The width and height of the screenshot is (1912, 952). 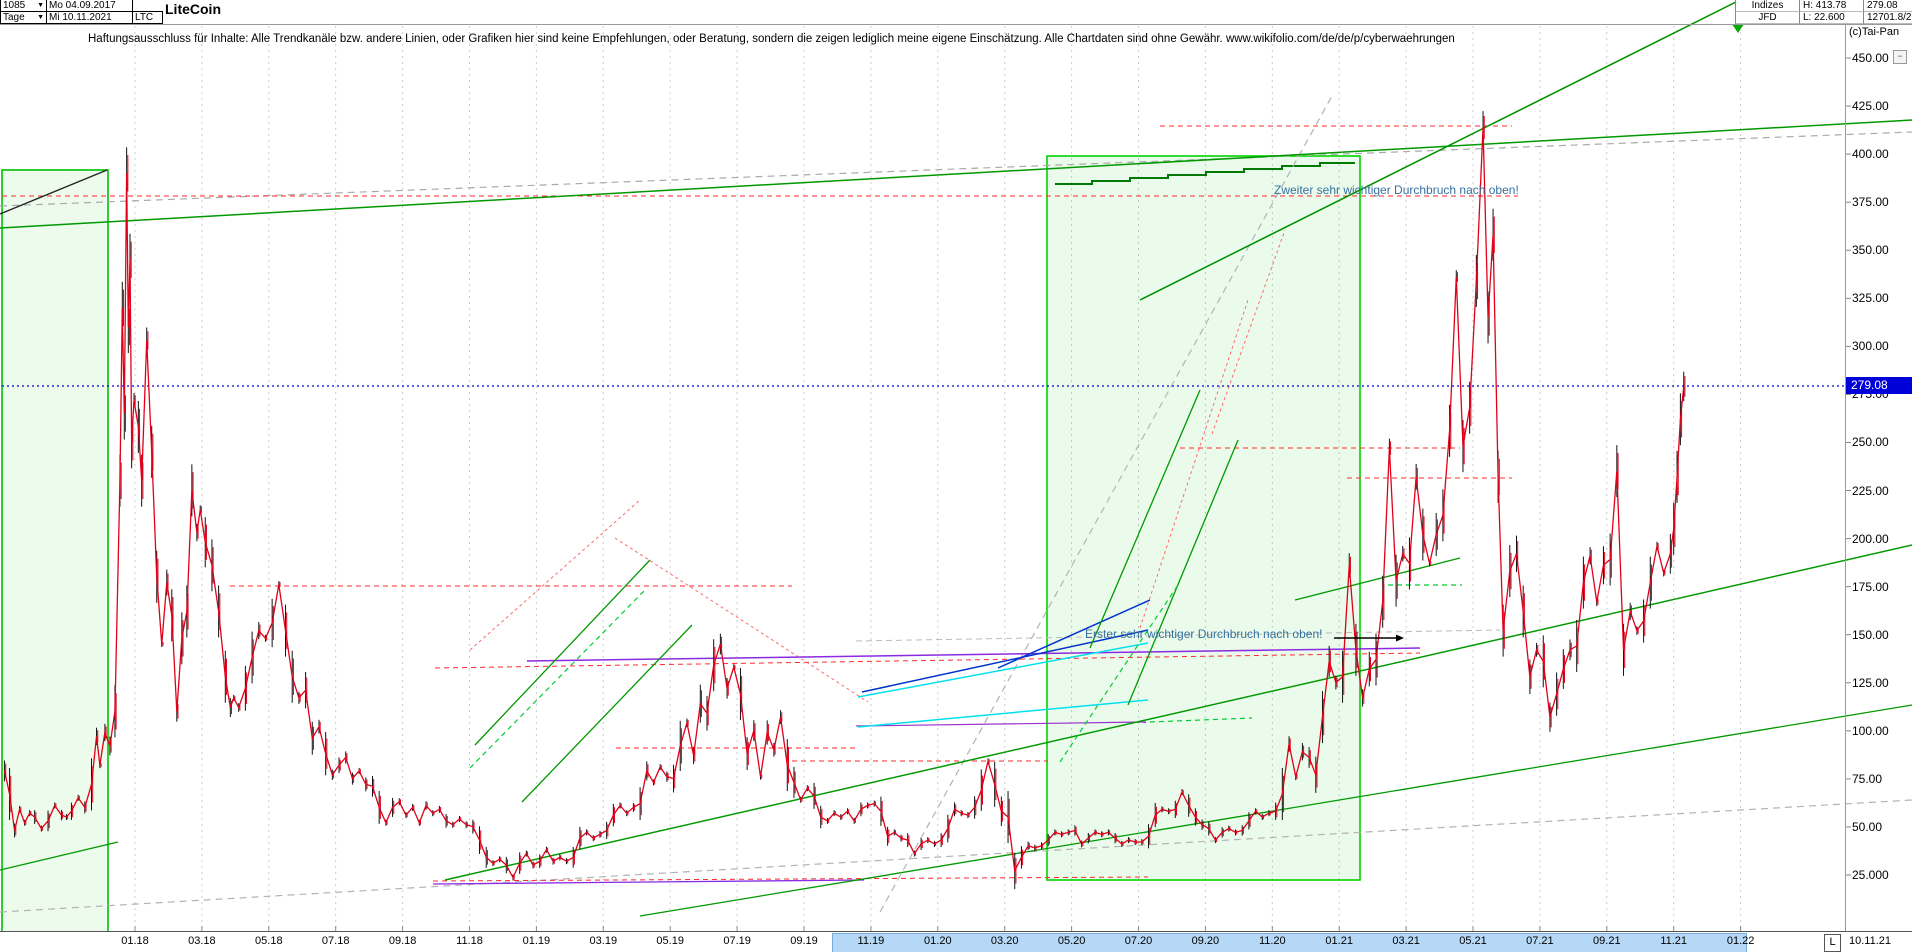 What do you see at coordinates (144, 17) in the screenshot?
I see `symbol-value: LTC` at bounding box center [144, 17].